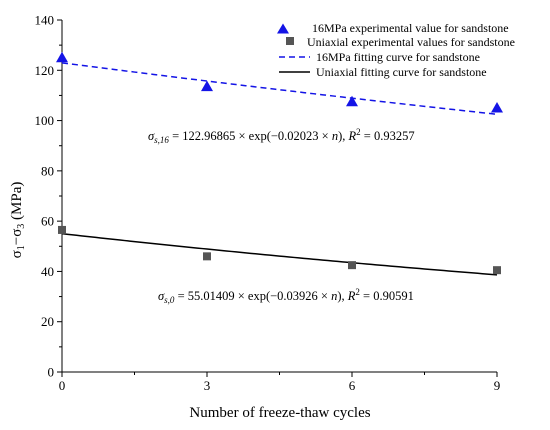 The width and height of the screenshot is (550, 430). I want to click on y-tick-label: 40, so click(47, 271).